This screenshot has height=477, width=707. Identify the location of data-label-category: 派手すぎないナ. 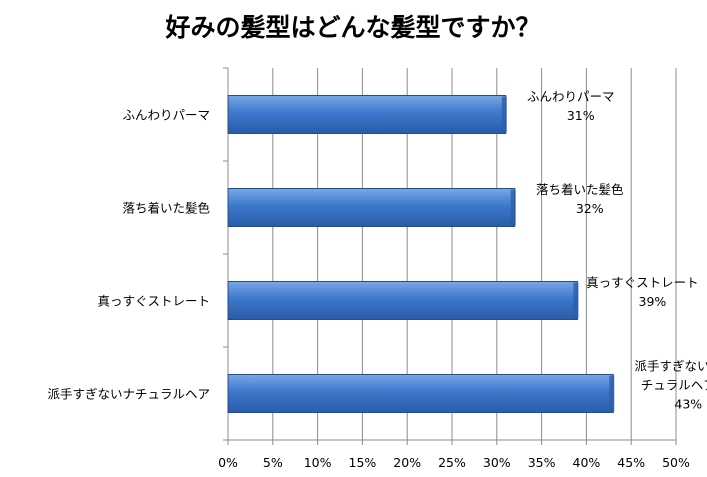
(671, 366).